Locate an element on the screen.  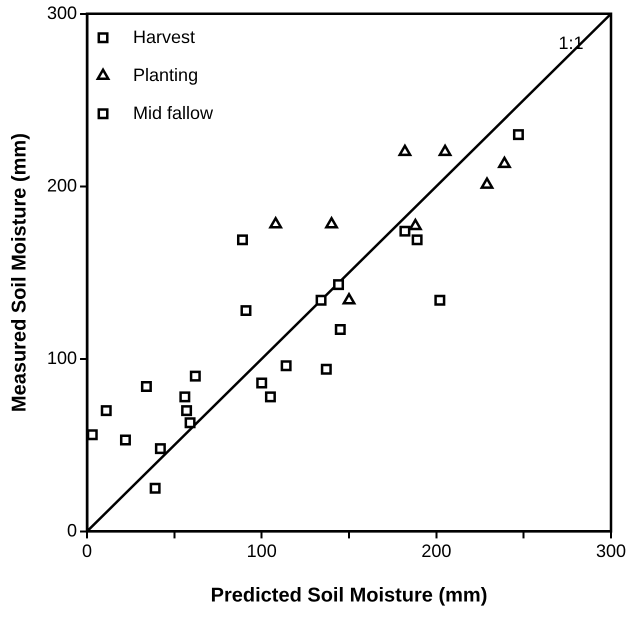
legend-label: Planting is located at coordinates (165, 74).